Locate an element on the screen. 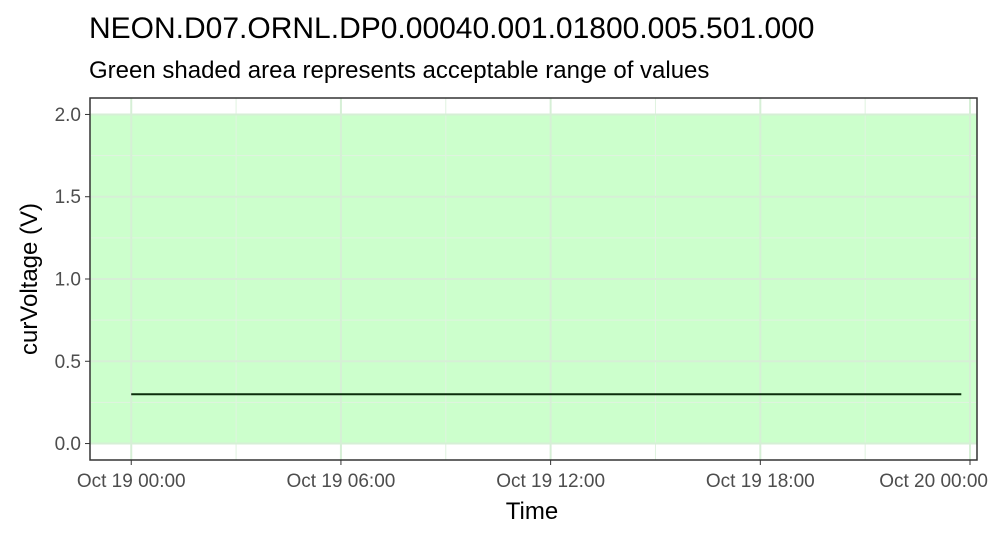  x-tick-label: Oct 19 18:00 is located at coordinates (760, 481).